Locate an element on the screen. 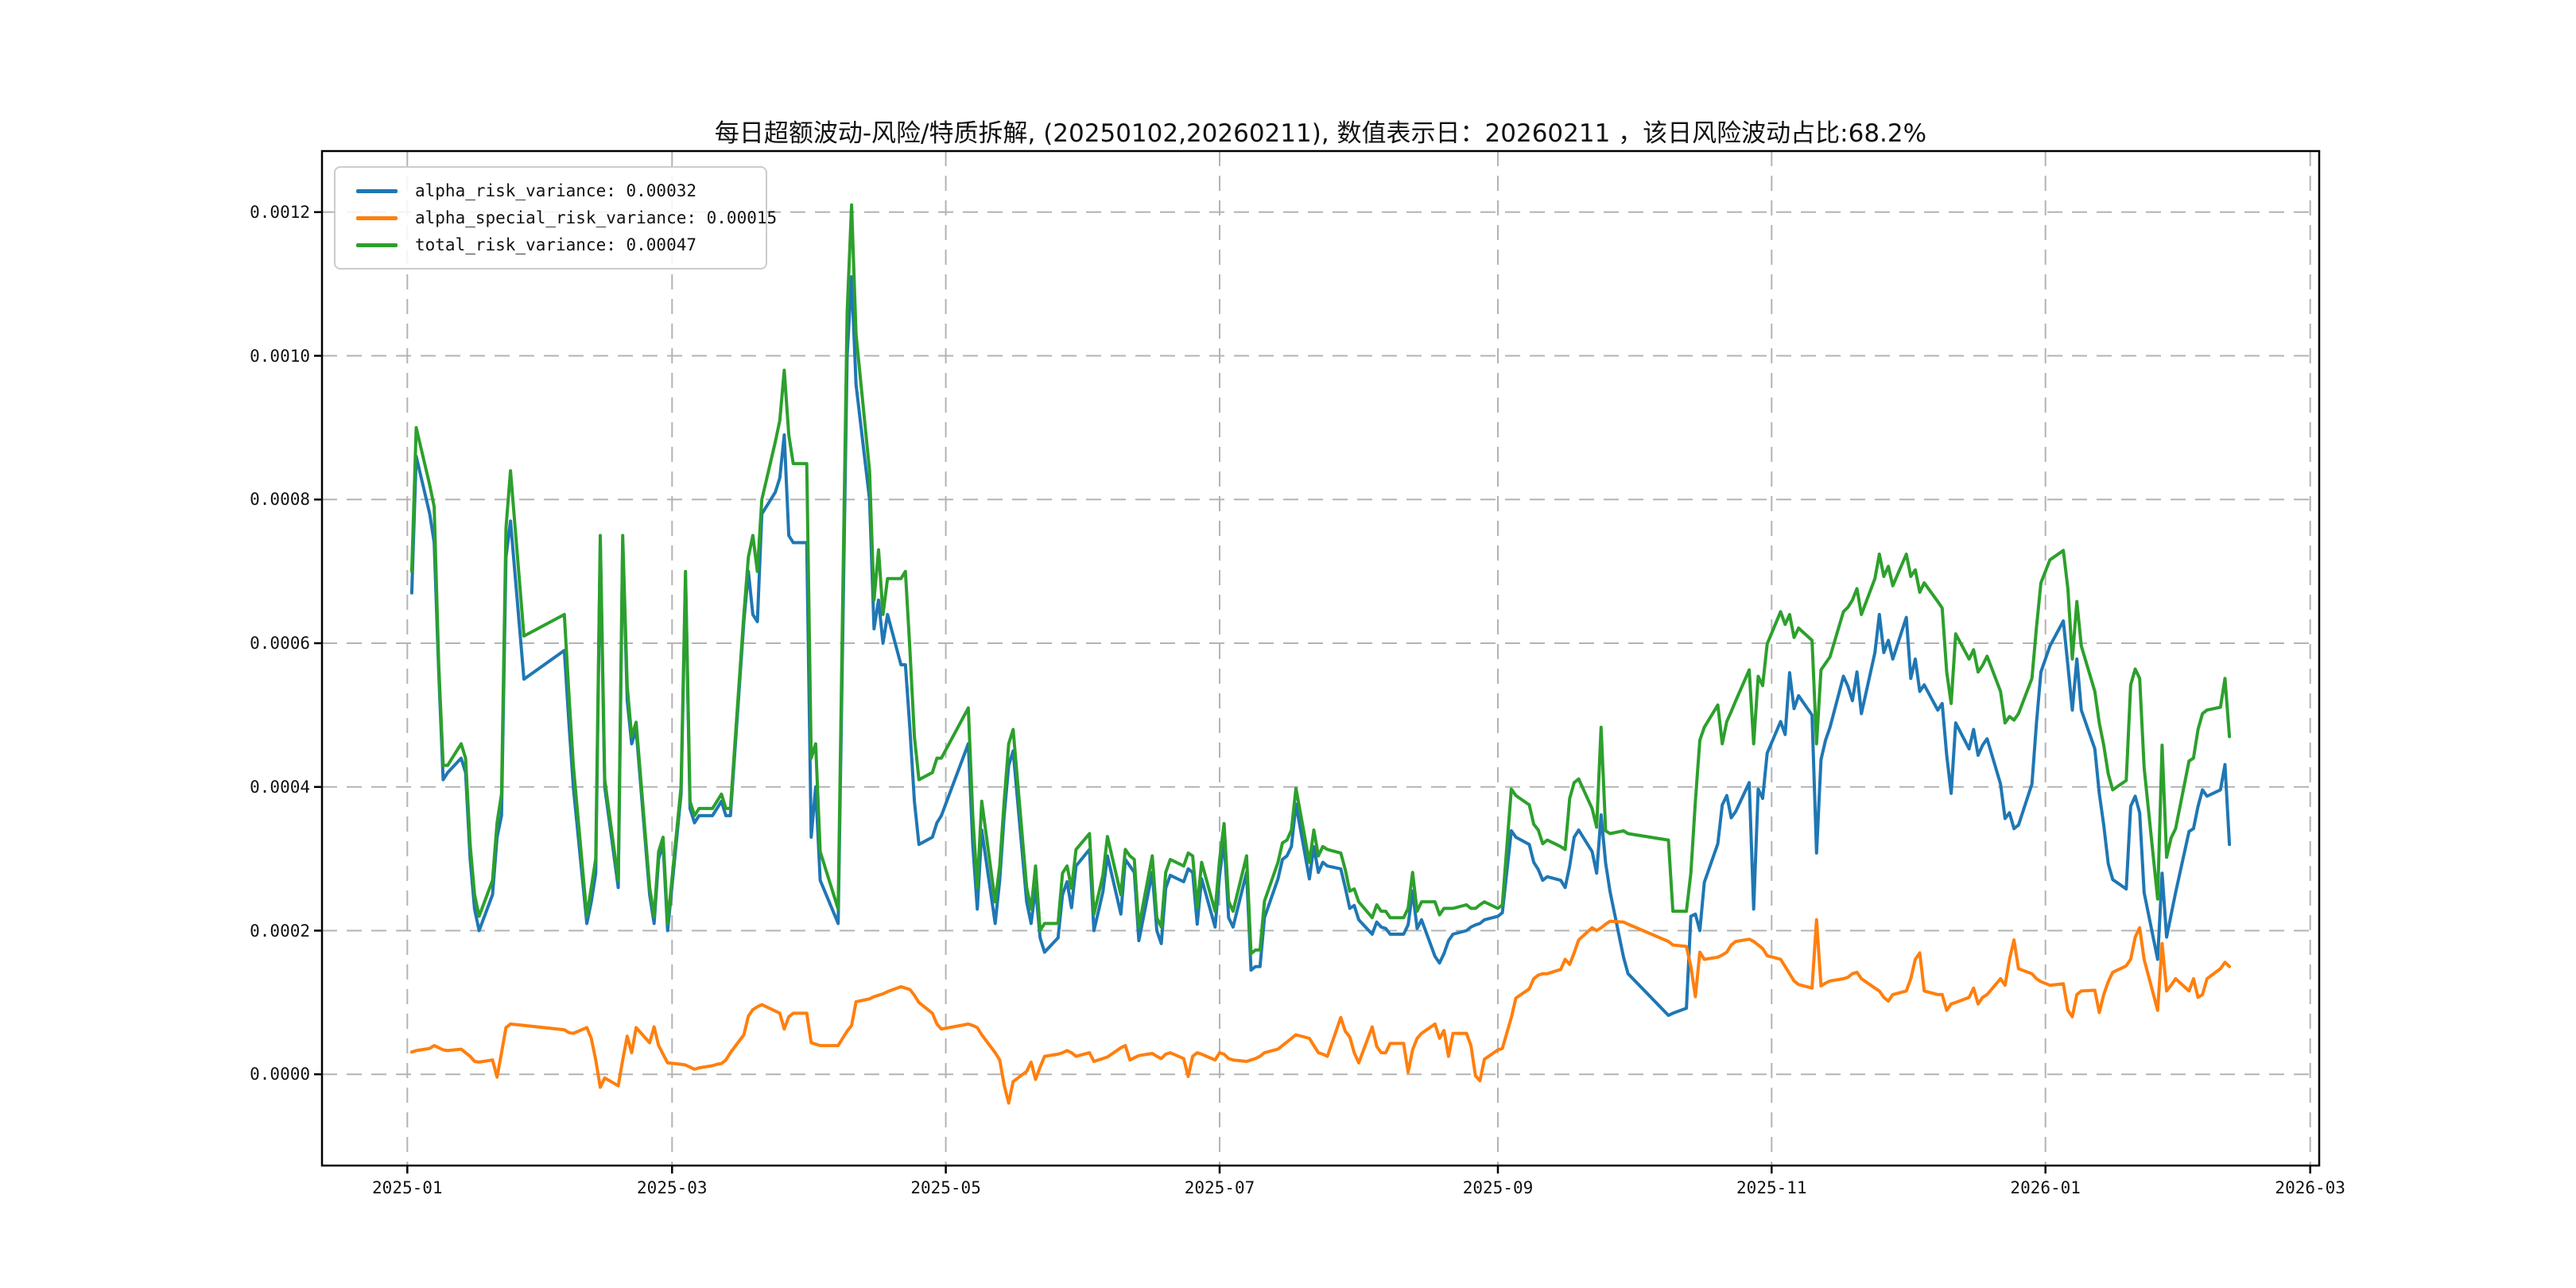 The width and height of the screenshot is (2576, 1288). x-tick-label: 2026-03 is located at coordinates (2310, 1187).